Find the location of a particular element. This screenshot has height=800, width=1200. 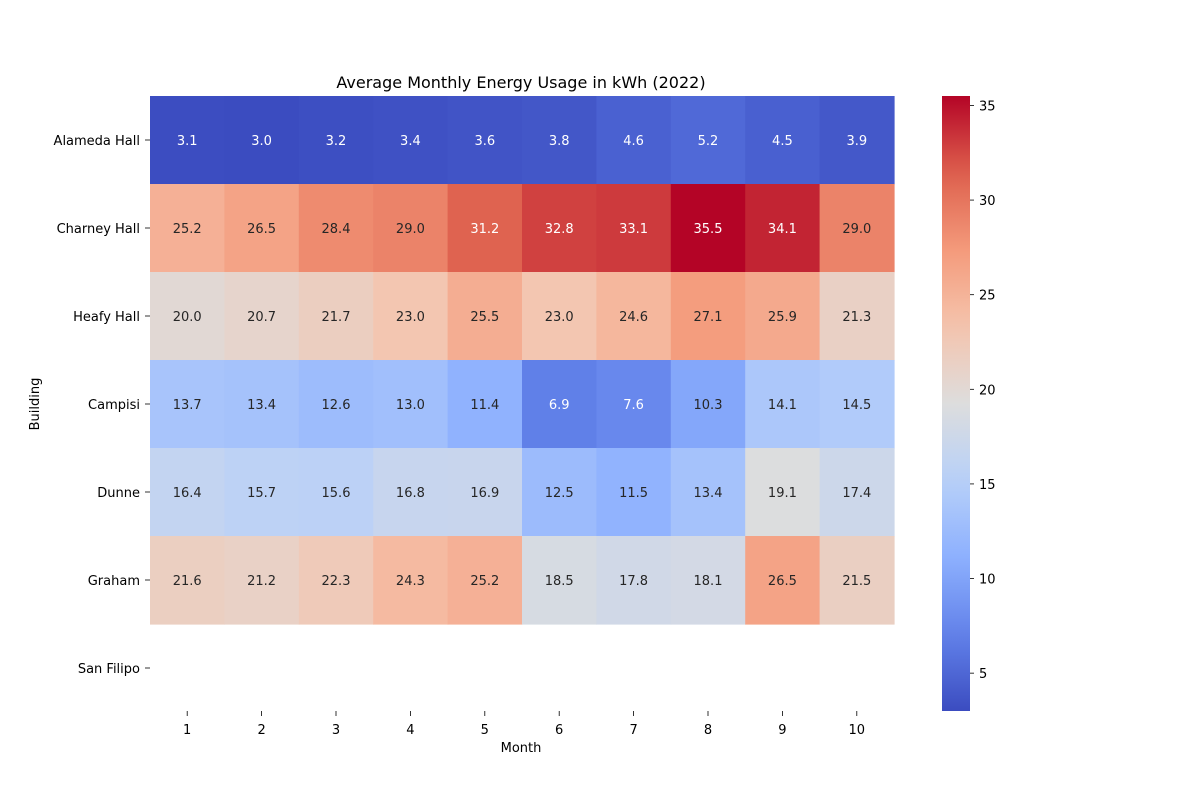

cell-value-label: 19.1 is located at coordinates (782, 493).